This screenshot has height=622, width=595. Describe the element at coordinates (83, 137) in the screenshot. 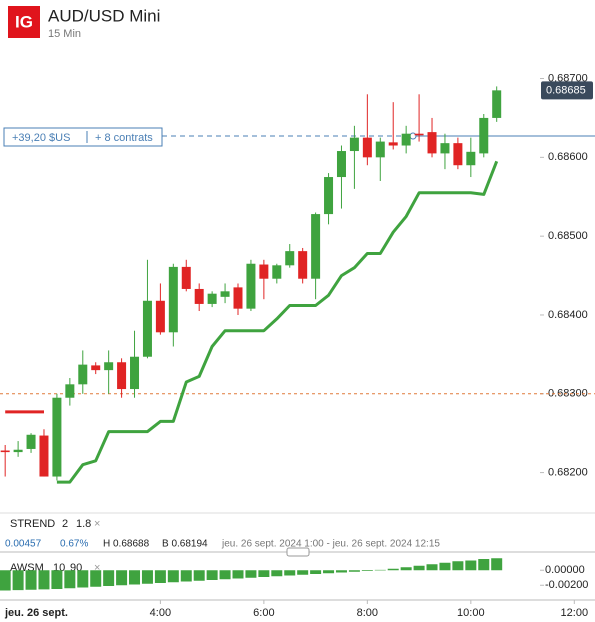

I see `position-box` at that location.